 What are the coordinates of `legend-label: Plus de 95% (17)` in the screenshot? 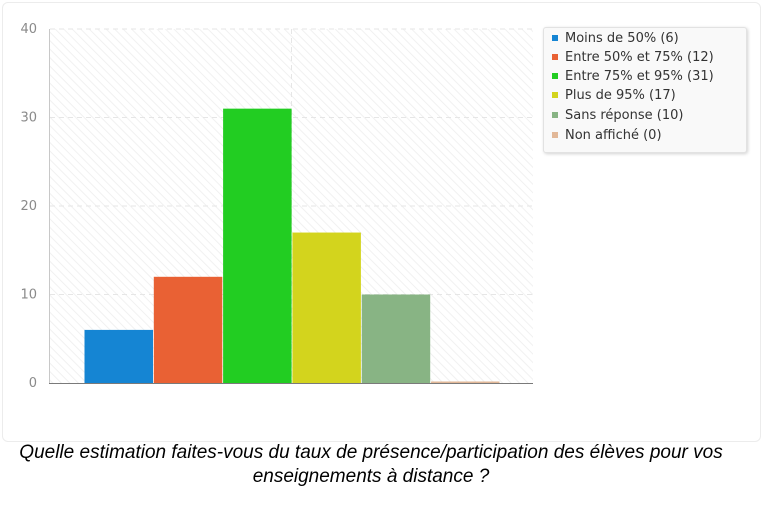 It's located at (620, 95).